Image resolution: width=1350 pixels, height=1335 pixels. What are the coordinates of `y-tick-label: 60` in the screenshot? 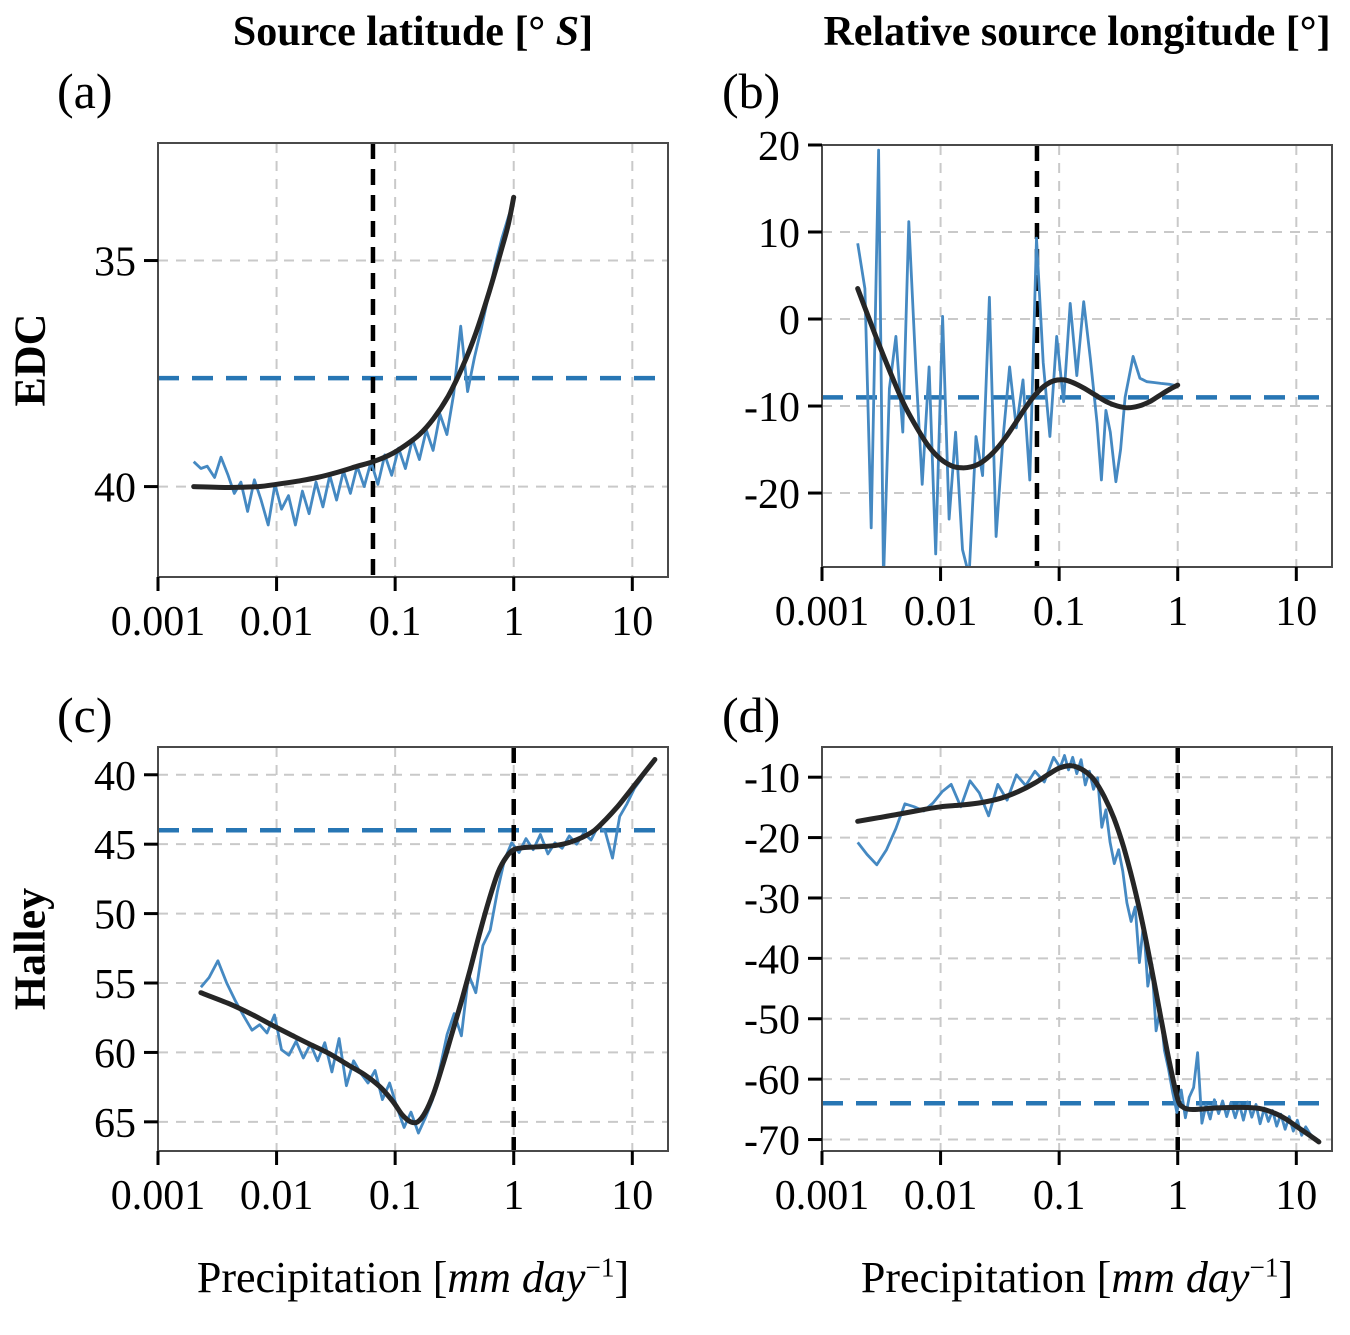 It's located at (115, 1054).